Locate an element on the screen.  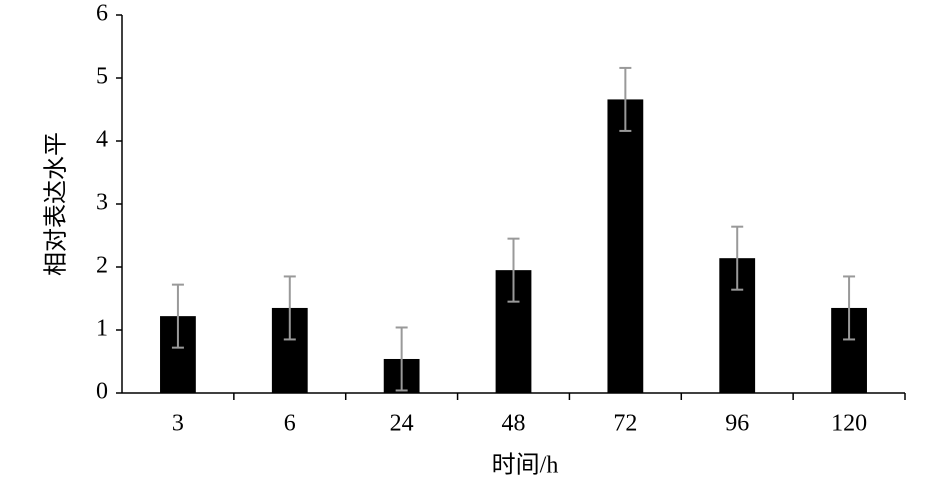
x-tick-label: 96 is located at coordinates (737, 424).